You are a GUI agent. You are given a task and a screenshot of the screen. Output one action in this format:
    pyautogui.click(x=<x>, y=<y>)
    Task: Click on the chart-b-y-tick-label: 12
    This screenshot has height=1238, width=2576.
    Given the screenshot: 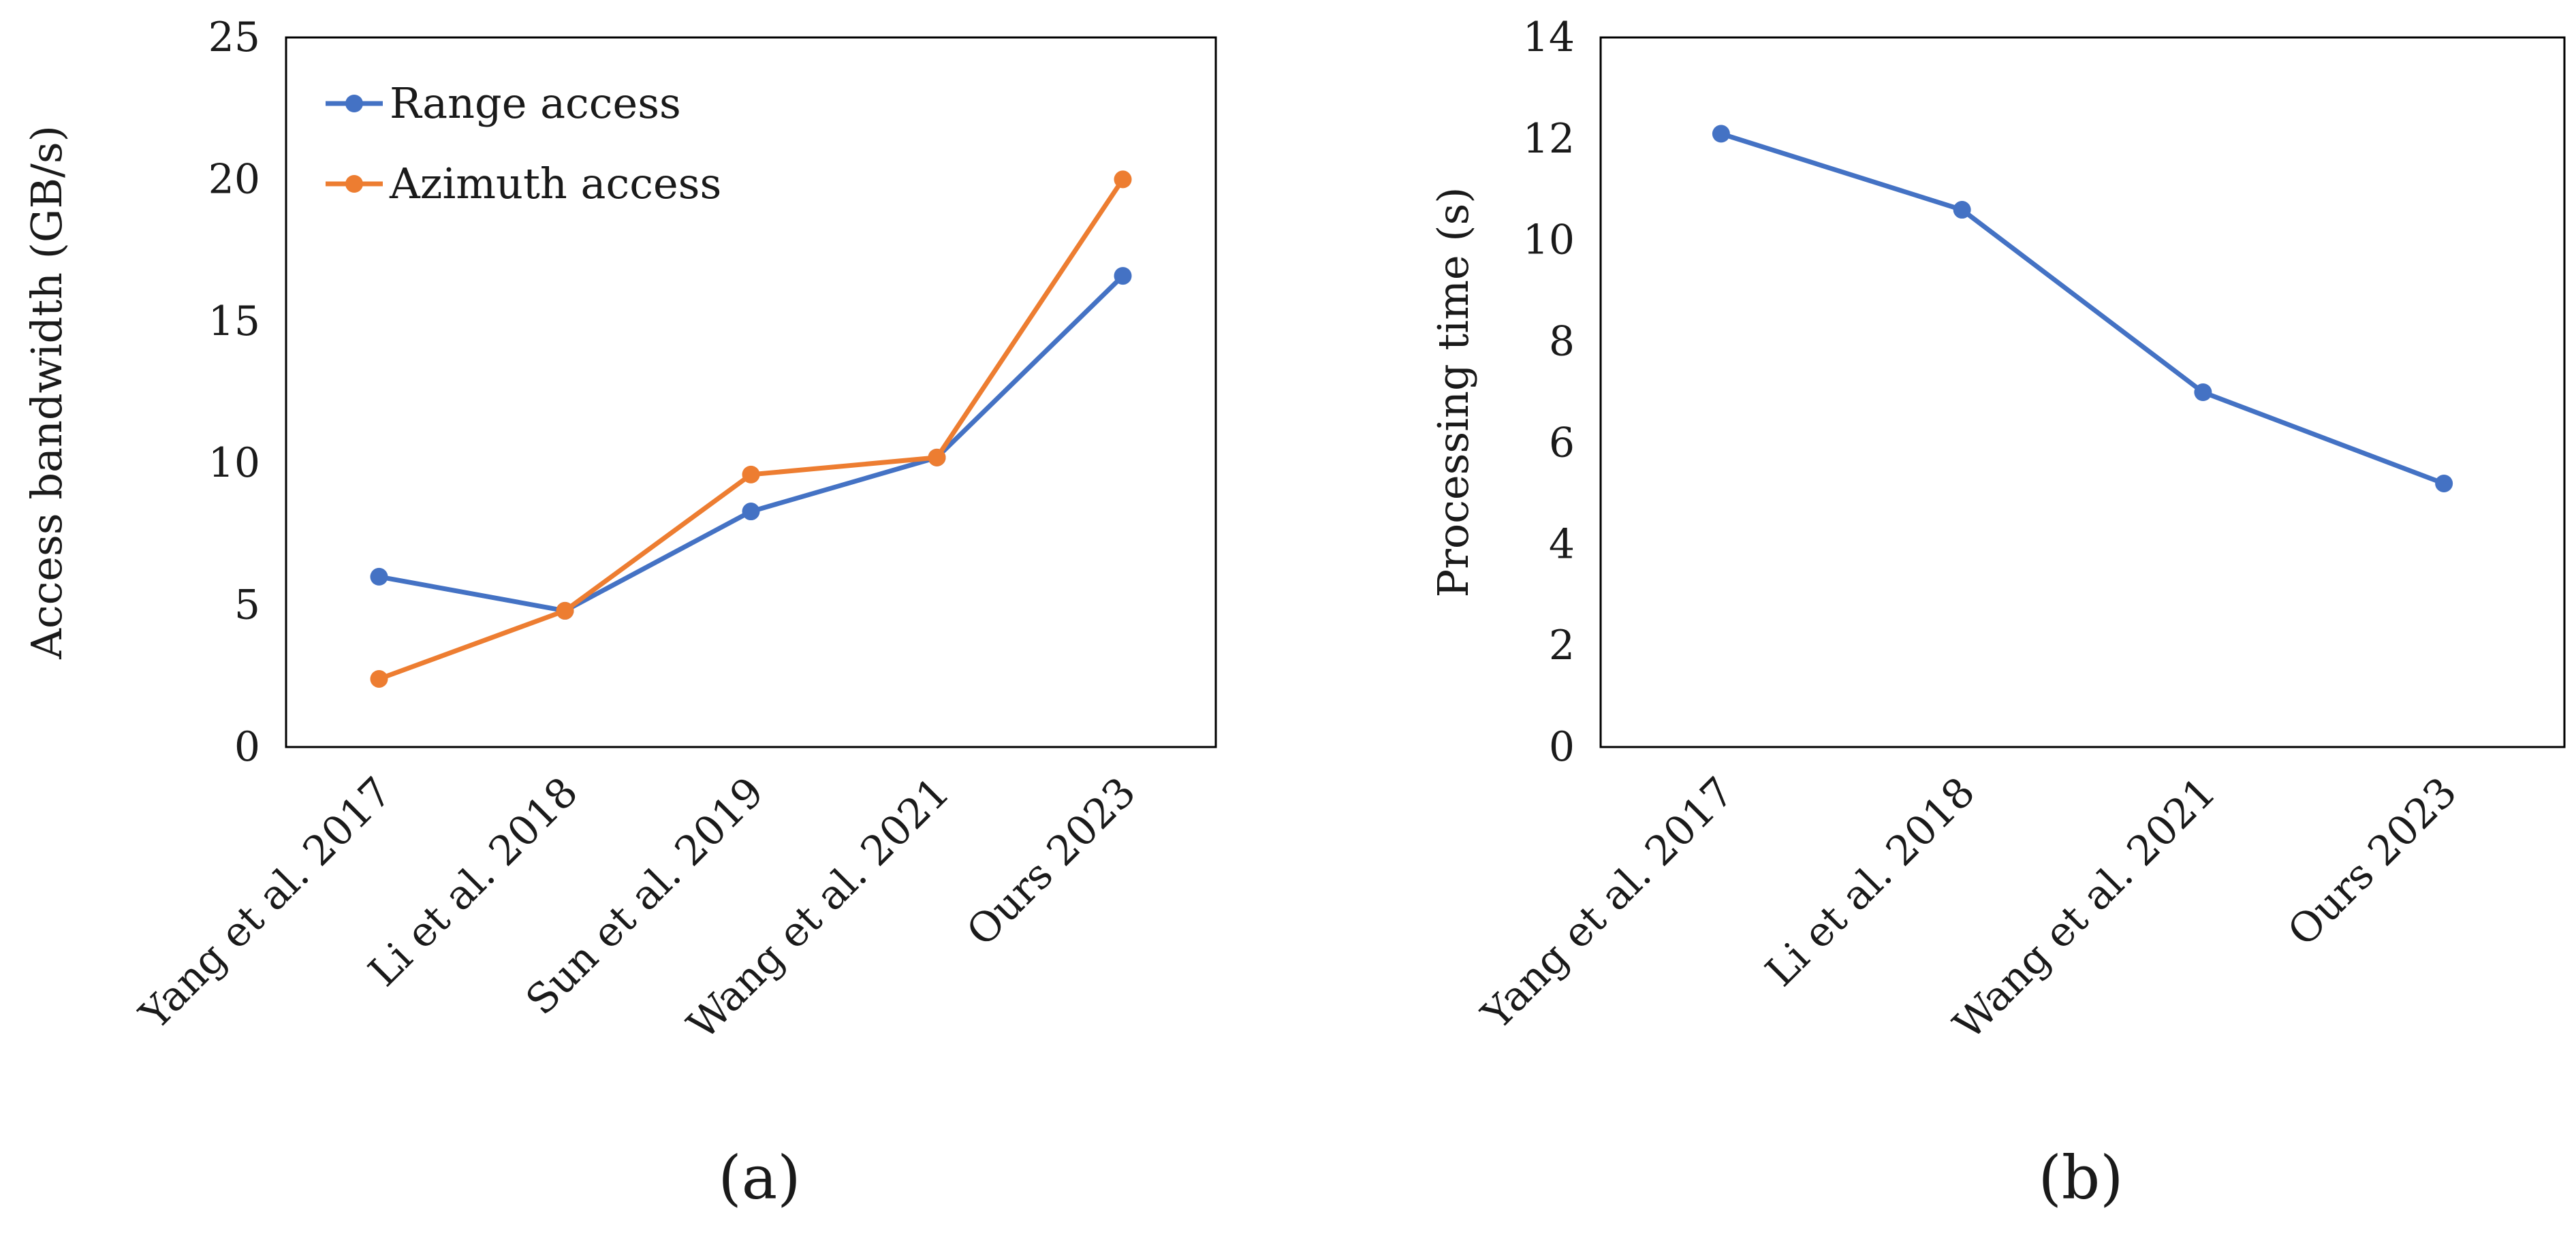 What is the action you would take?
    pyautogui.click(x=1549, y=139)
    